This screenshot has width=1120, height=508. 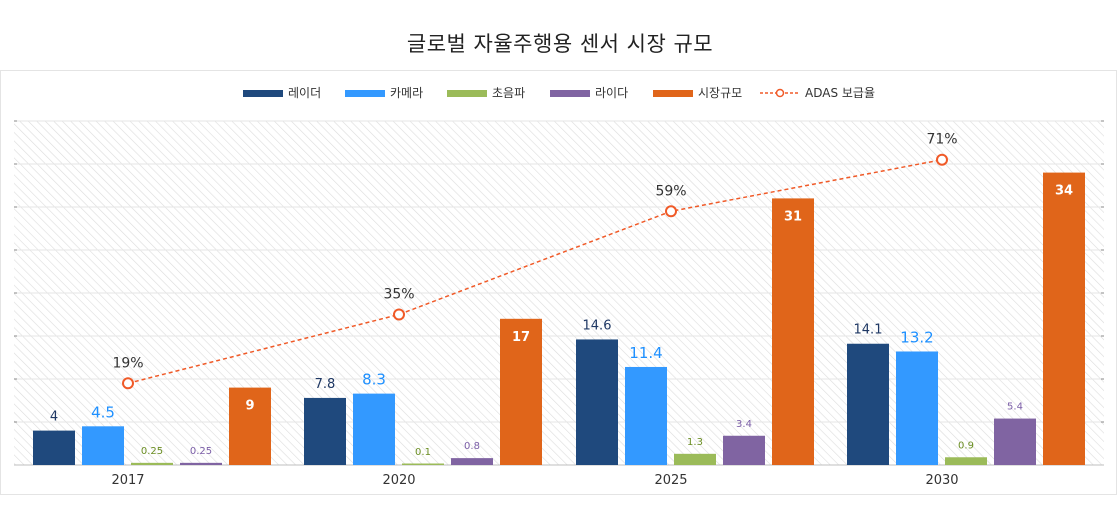 What do you see at coordinates (406, 93) in the screenshot?
I see `legend-label: 카메라` at bounding box center [406, 93].